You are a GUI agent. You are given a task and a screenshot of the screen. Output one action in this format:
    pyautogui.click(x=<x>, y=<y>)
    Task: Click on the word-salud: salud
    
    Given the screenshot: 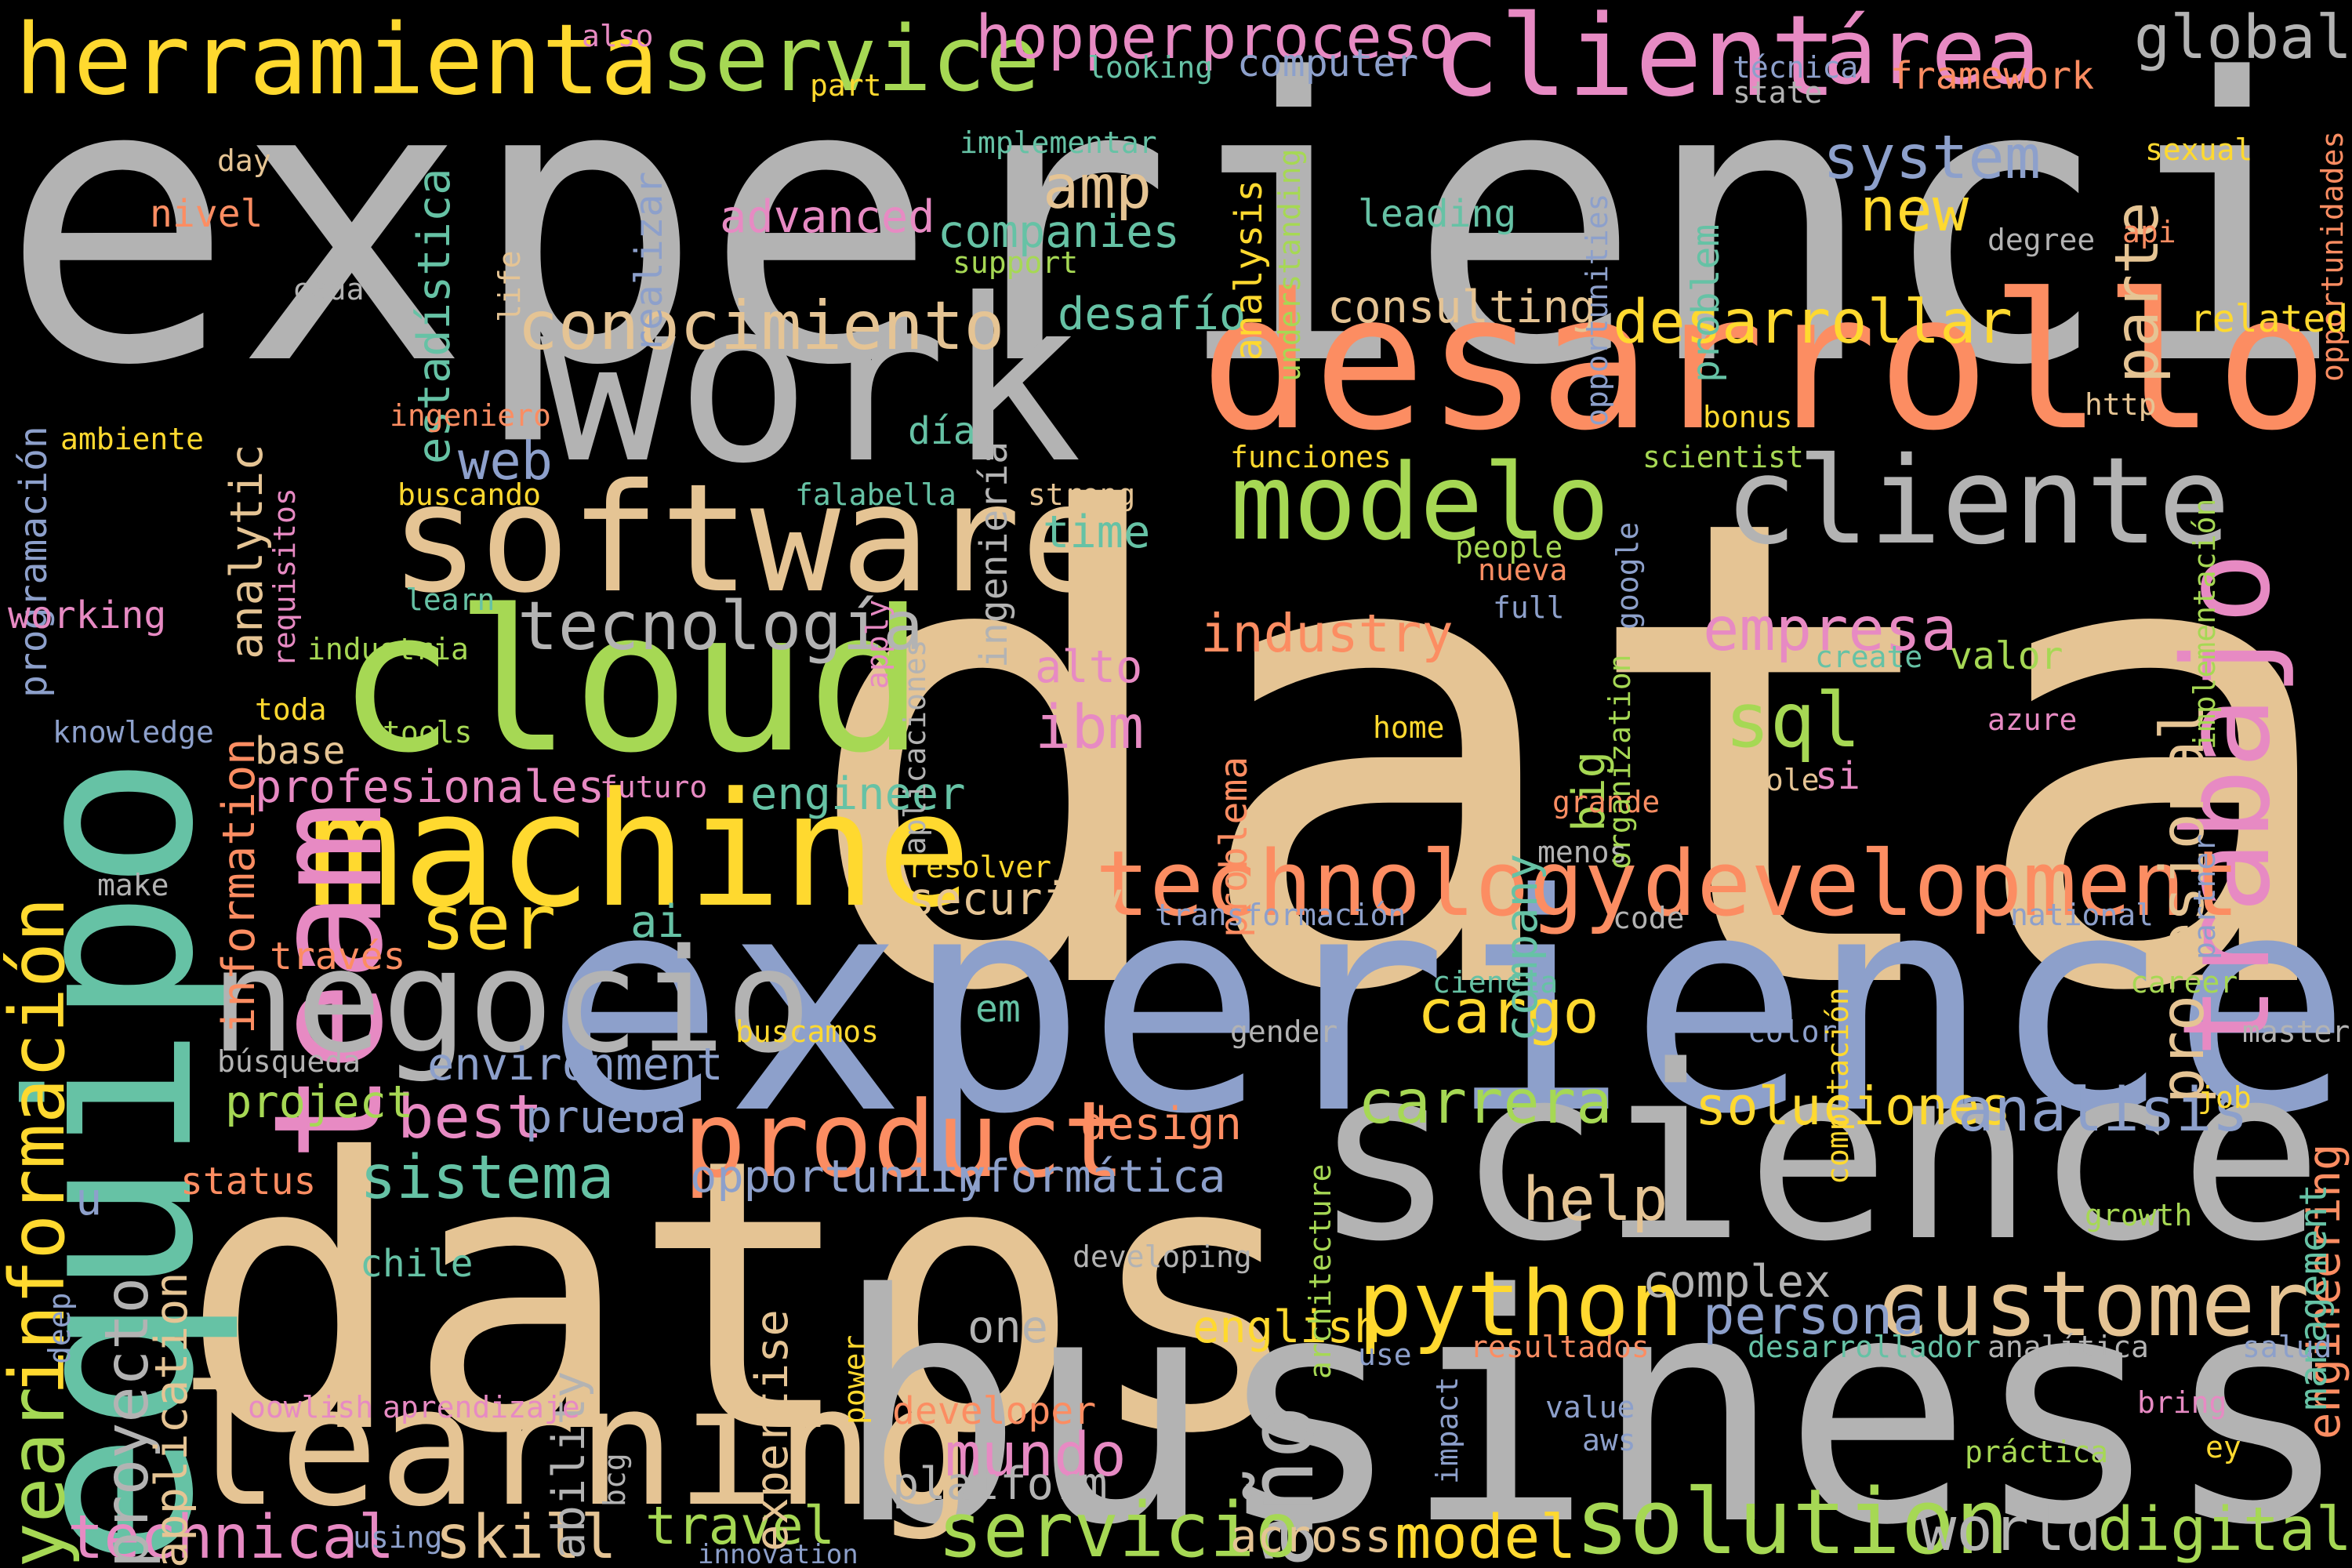 What is the action you would take?
    pyautogui.click(x=2287, y=1347)
    